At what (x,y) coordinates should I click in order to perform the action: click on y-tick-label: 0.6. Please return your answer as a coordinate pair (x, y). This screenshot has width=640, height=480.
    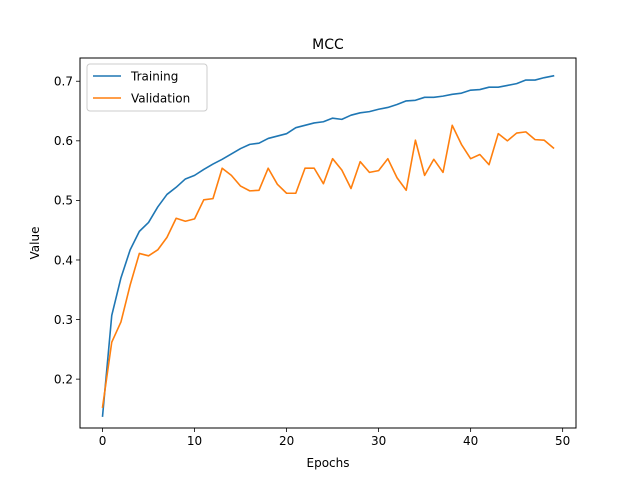
    Looking at the image, I should click on (63, 141).